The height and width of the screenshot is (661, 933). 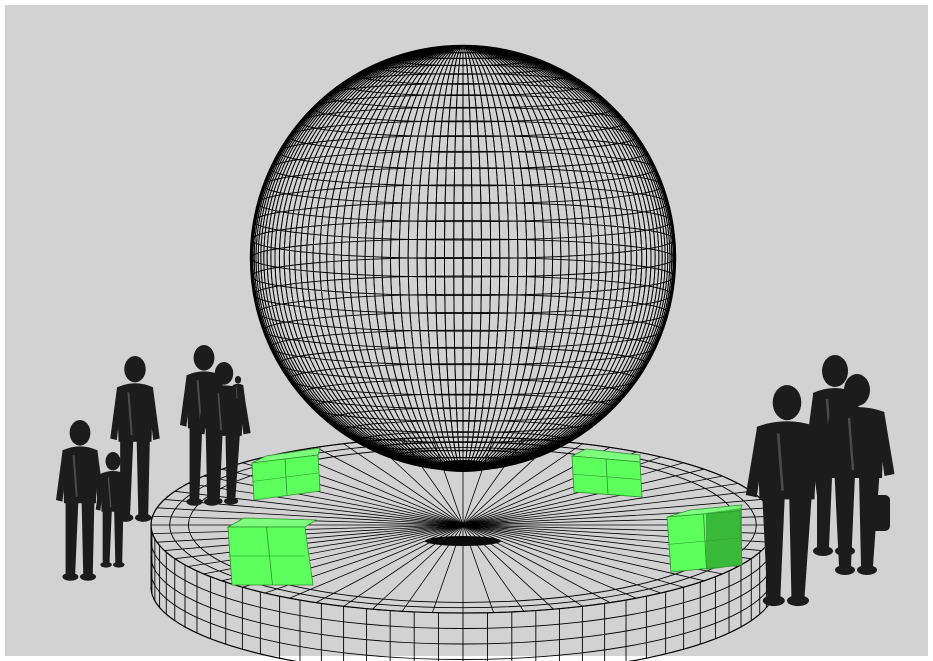 What do you see at coordinates (238, 400) in the screenshot?
I see `person-baby-center` at bounding box center [238, 400].